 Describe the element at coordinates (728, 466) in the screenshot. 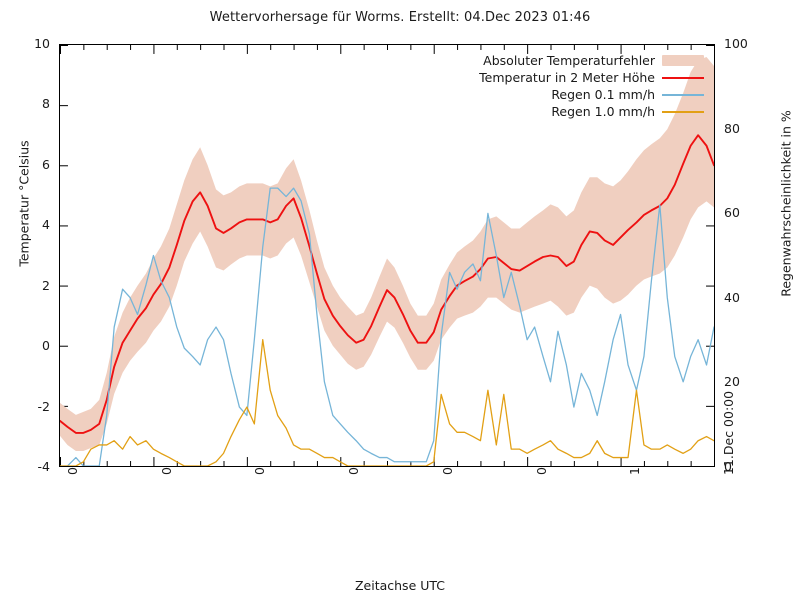

I see `y-axis-right-tick-0: 0` at that location.